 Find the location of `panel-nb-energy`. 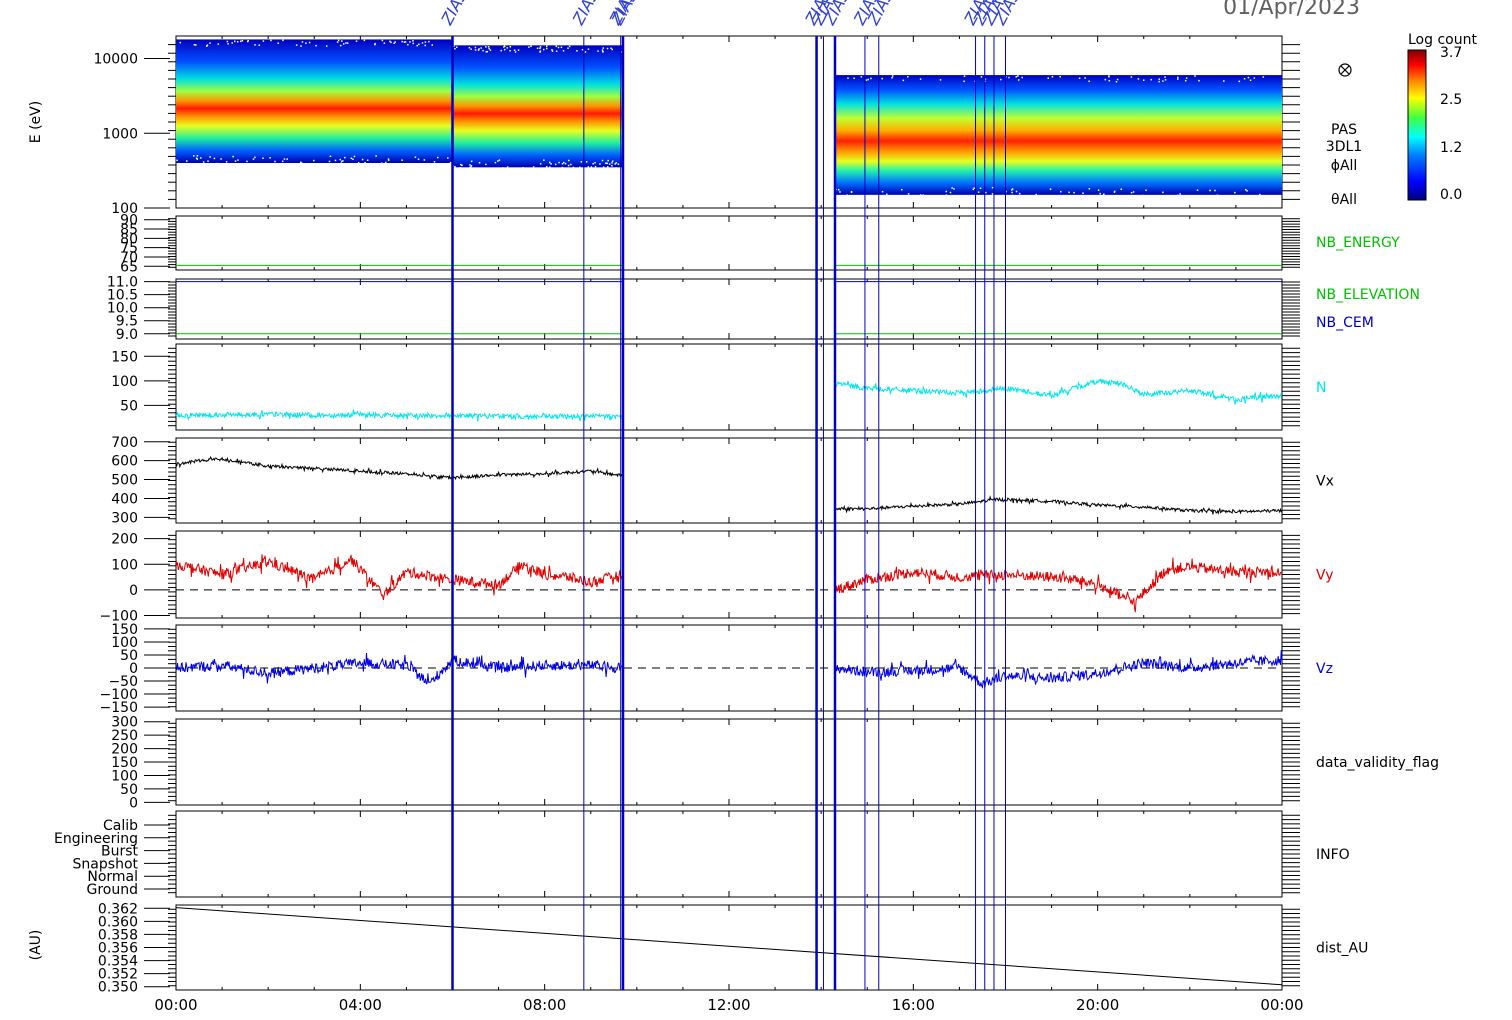

panel-nb-energy is located at coordinates (734, 243).